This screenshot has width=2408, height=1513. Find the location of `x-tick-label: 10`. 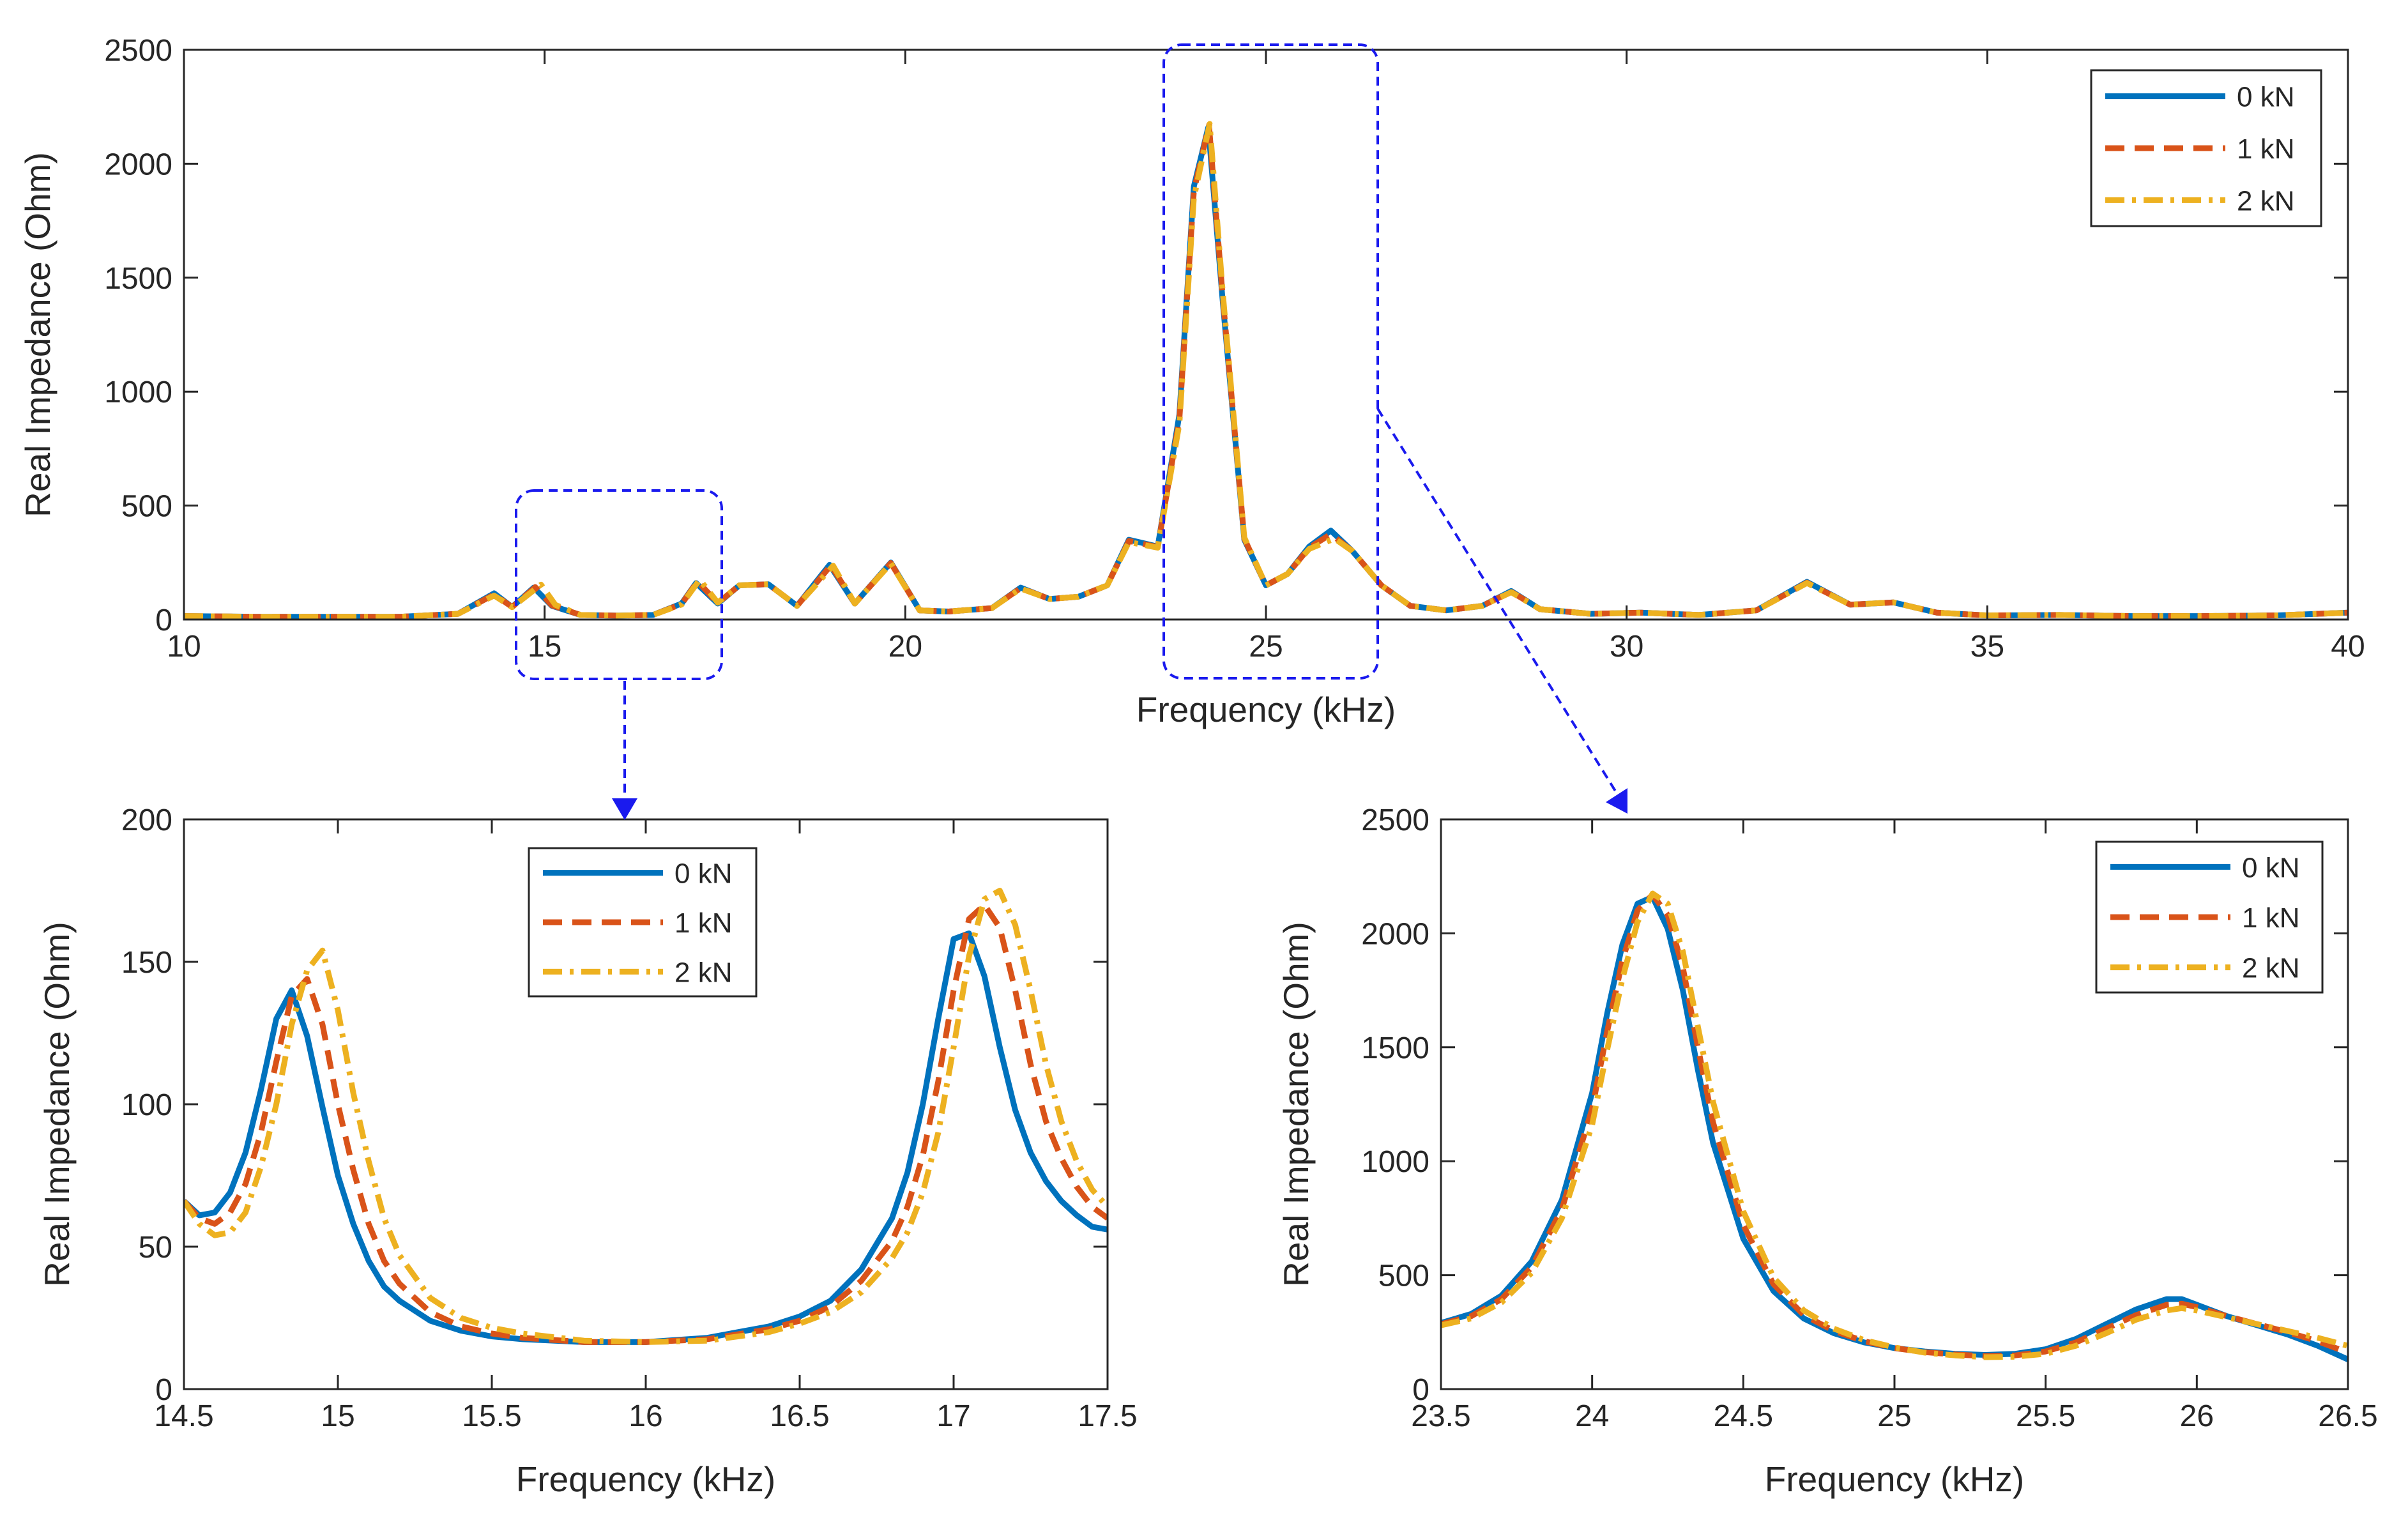

x-tick-label: 10 is located at coordinates (184, 647).